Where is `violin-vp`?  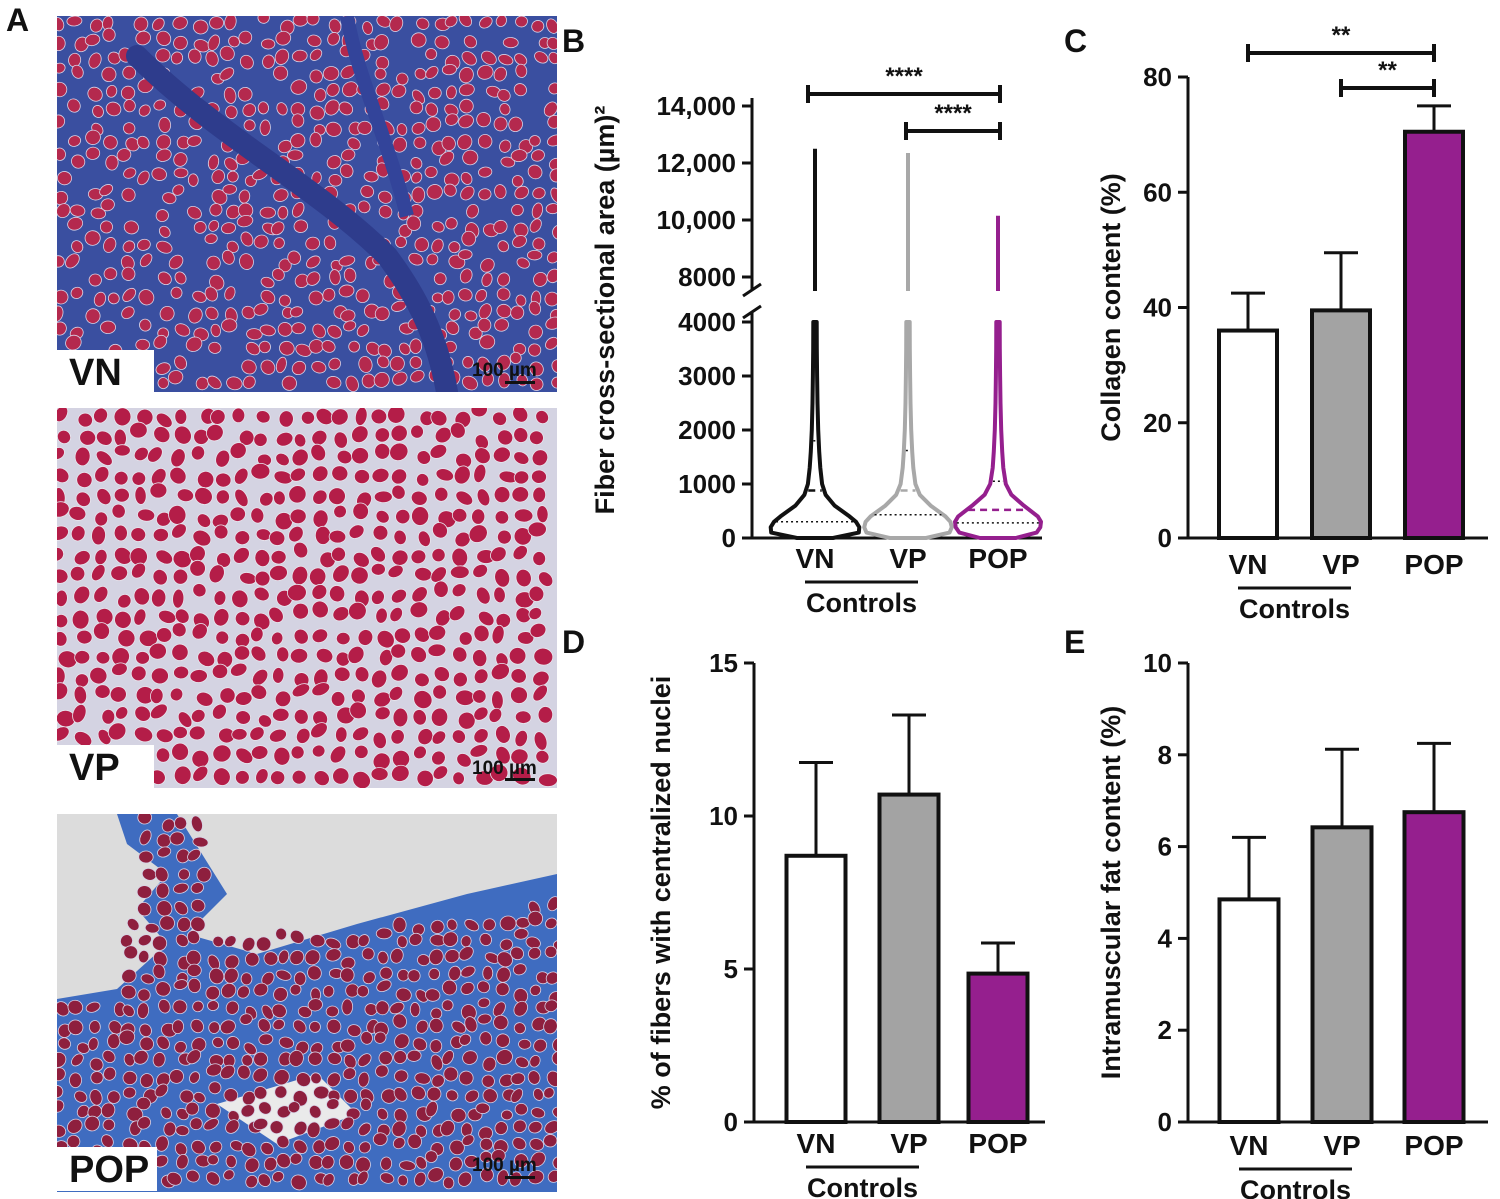 violin-vp is located at coordinates (908, 430).